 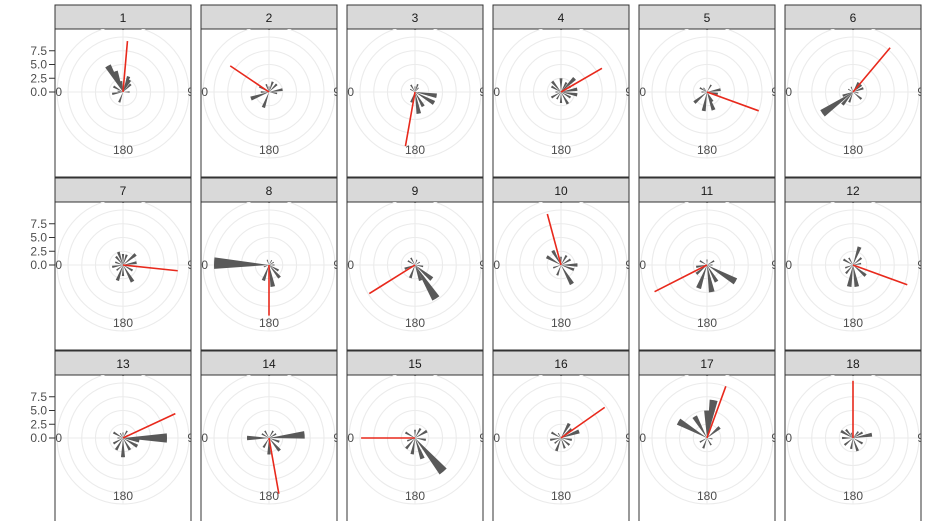 I want to click on facet-panel: 40 90 180 270, so click(x=555, y=91).